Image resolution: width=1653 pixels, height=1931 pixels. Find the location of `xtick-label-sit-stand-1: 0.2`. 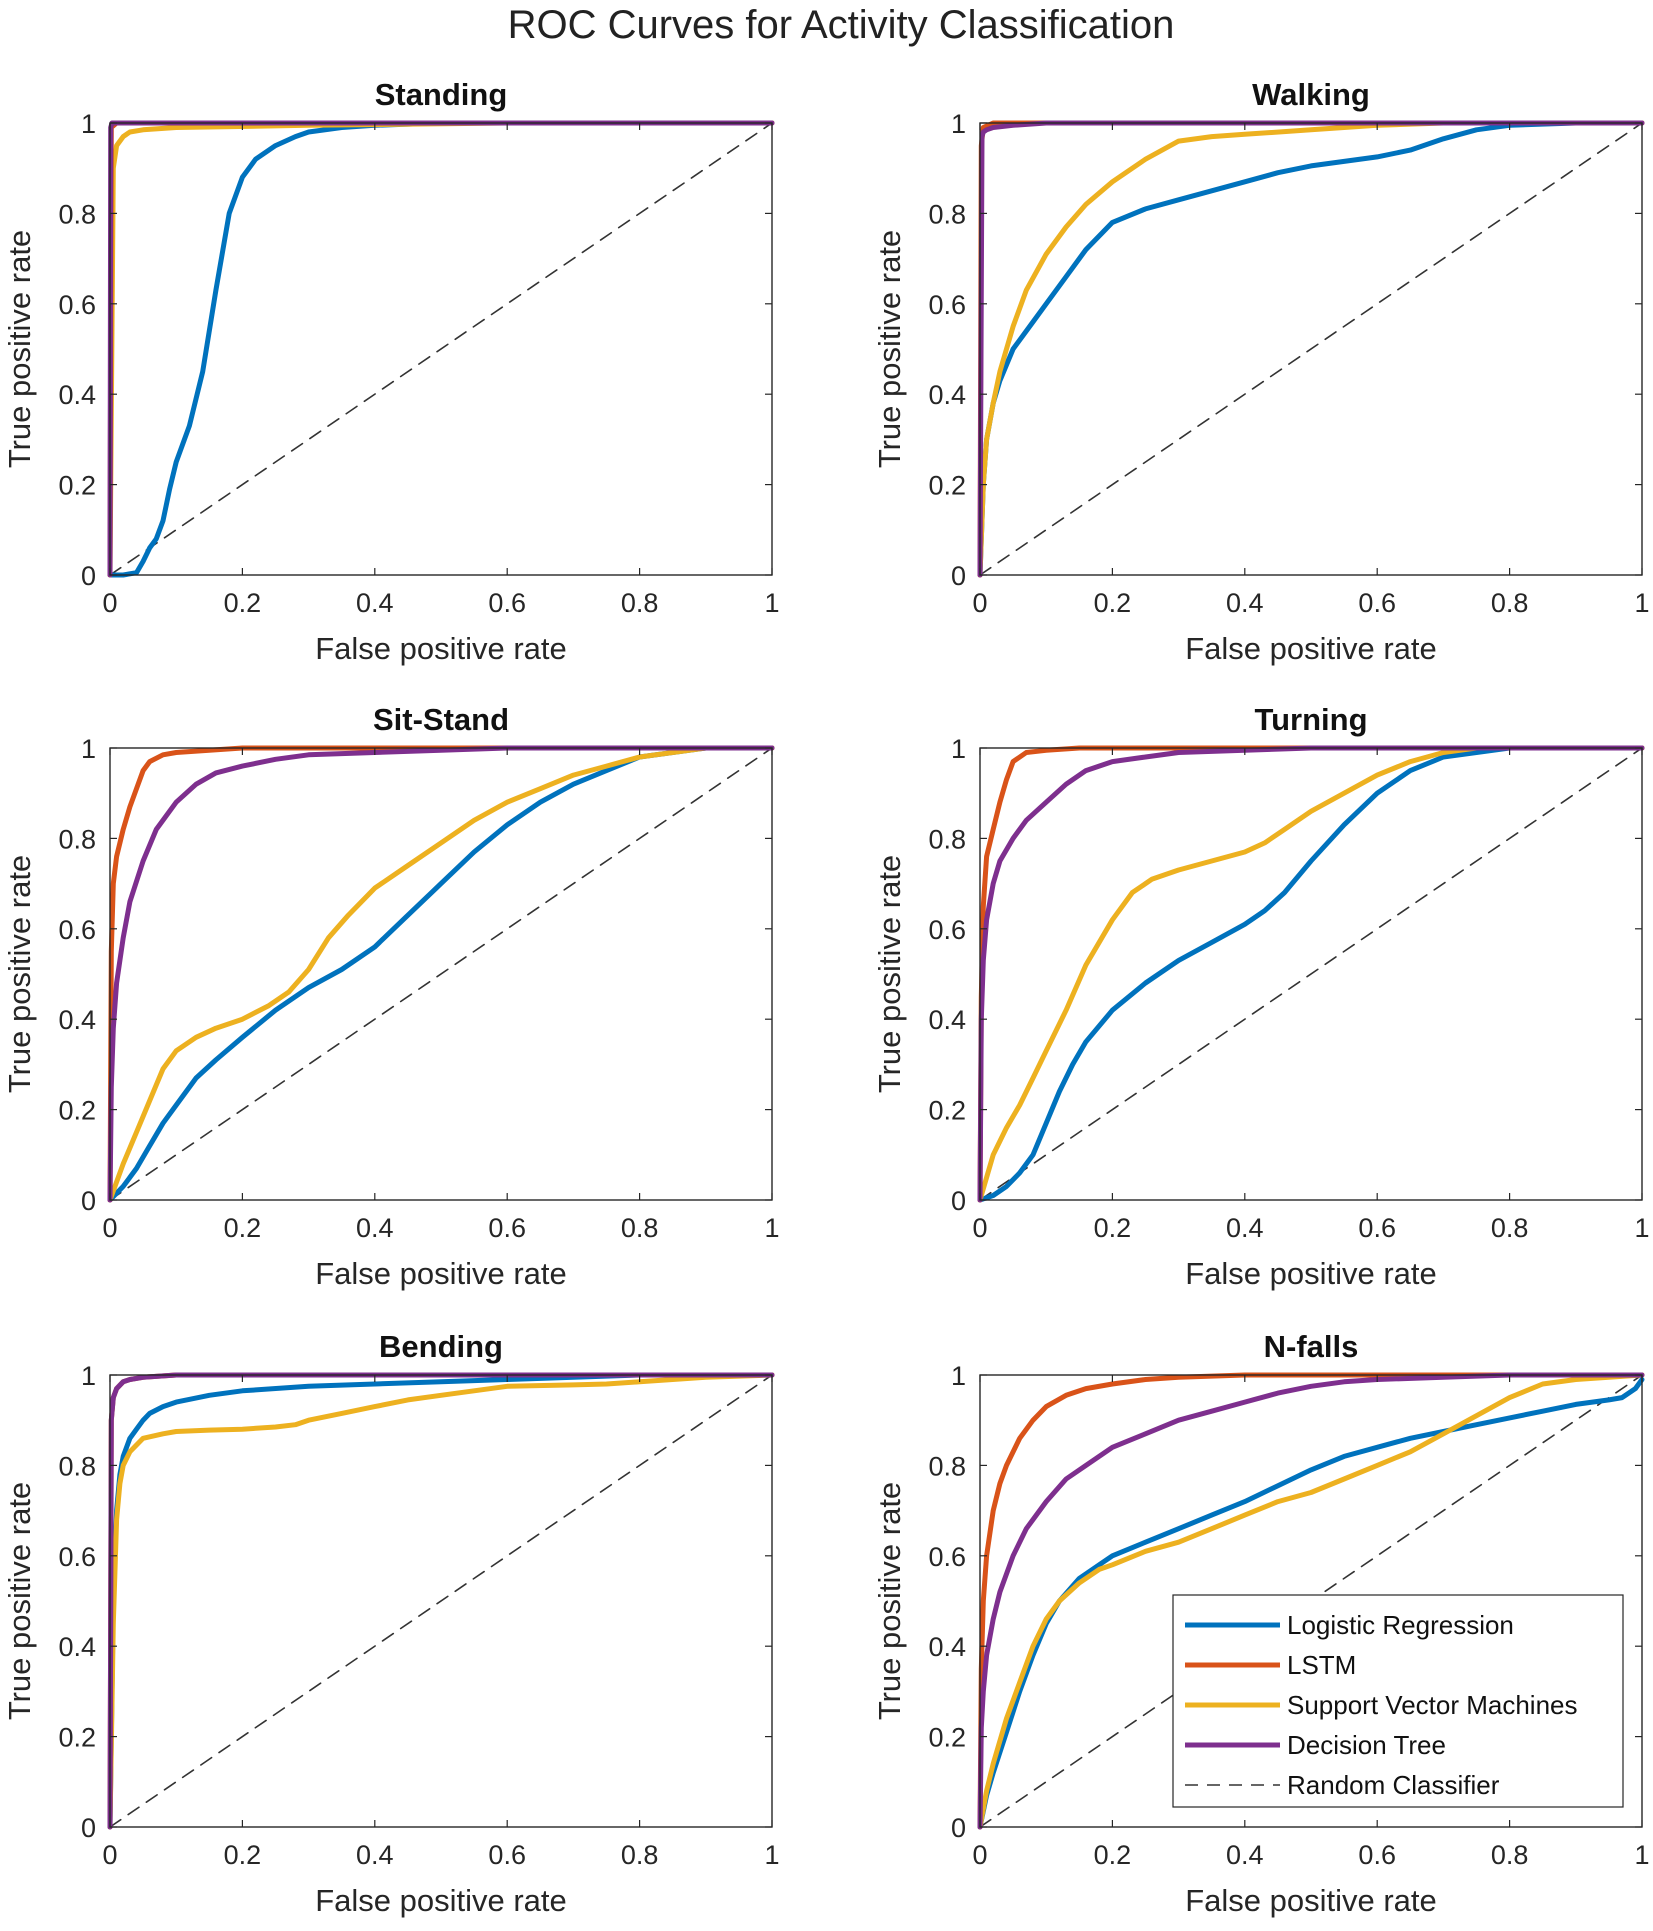

xtick-label-sit-stand-1: 0.2 is located at coordinates (243, 1228).